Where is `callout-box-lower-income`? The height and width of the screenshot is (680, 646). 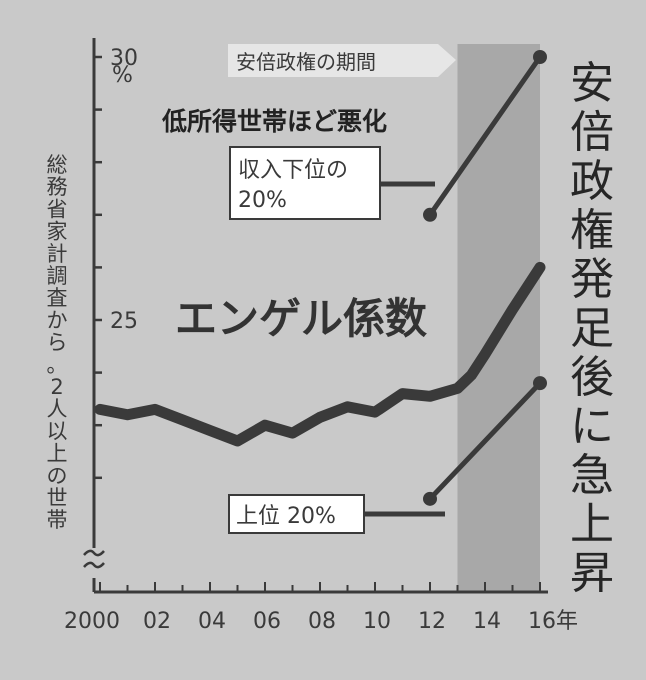 callout-box-lower-income is located at coordinates (305, 183).